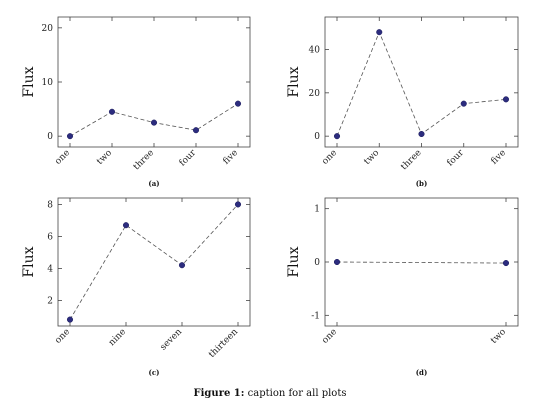  I want to click on subplot-caption: (b), so click(422, 183).